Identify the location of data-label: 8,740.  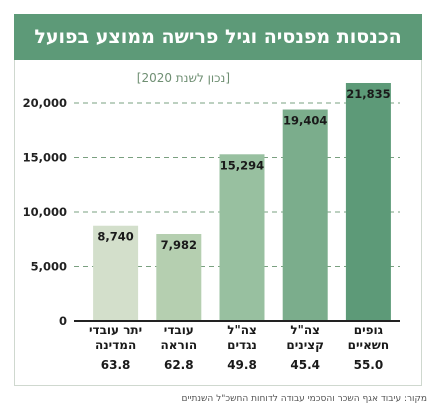
(115, 237).